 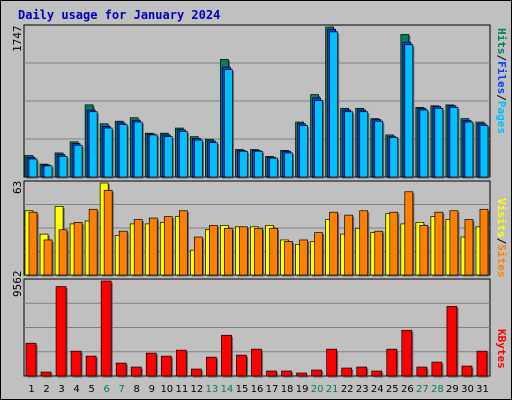 What do you see at coordinates (501, 78) in the screenshot?
I see `legend-files: Files` at bounding box center [501, 78].